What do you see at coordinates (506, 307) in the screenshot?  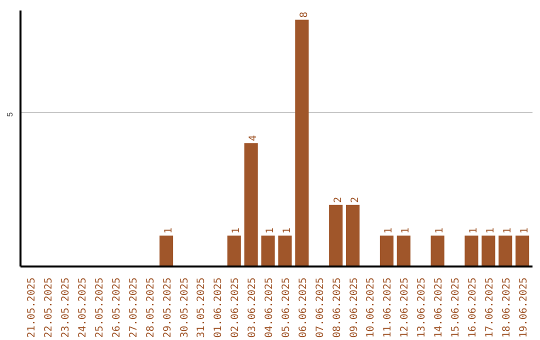 I see `x-tick-label: 18.06.2025` at bounding box center [506, 307].